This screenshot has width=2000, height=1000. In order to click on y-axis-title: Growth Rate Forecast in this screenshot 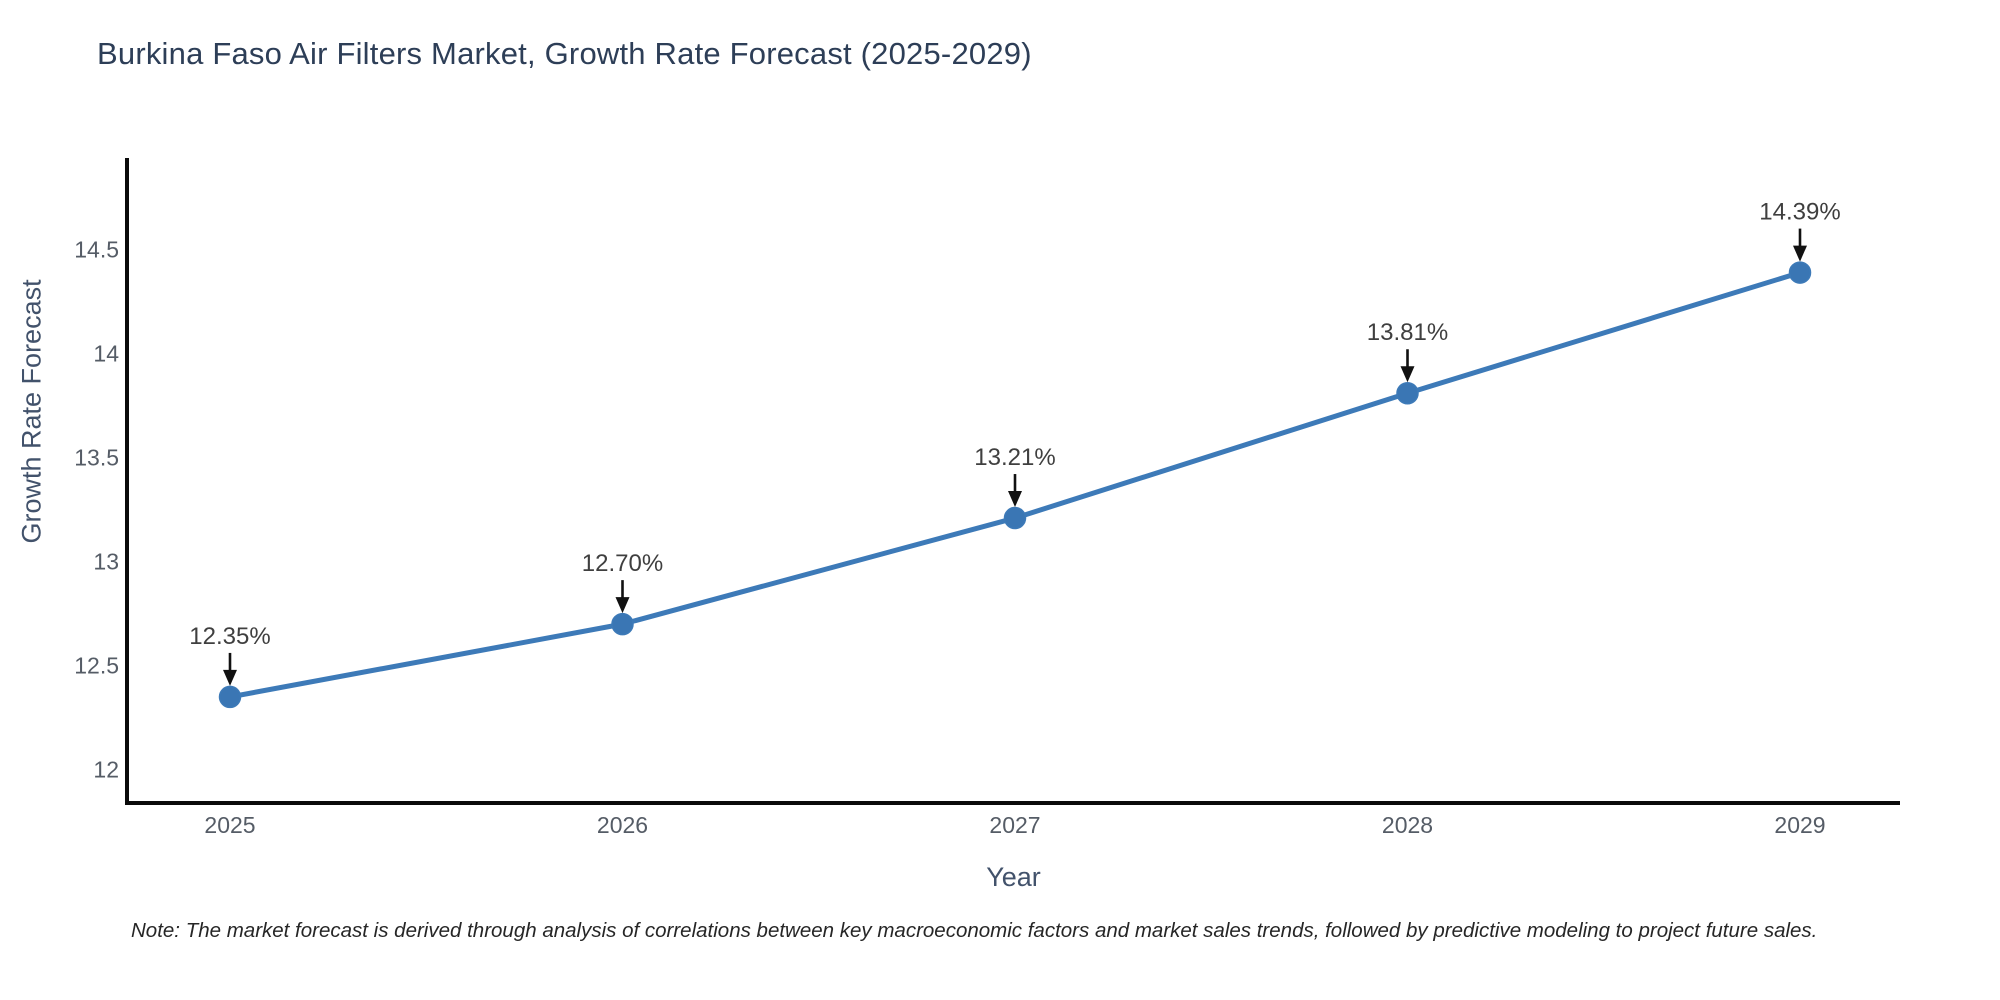, I will do `click(31, 411)`.